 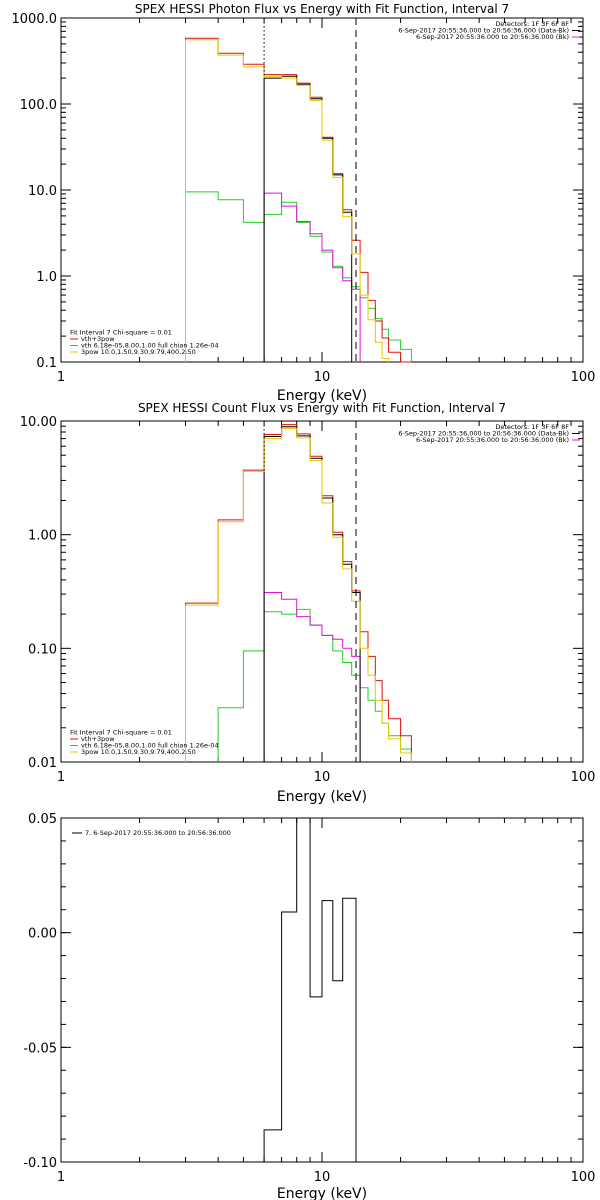 I want to click on y-tick-label: 1.00, so click(x=42, y=536).